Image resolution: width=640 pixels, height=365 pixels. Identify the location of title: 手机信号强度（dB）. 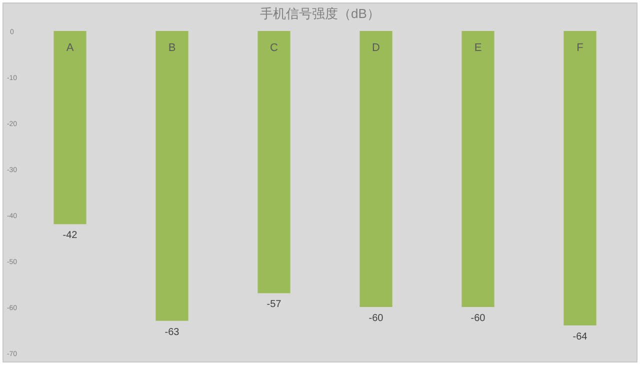
(320, 13).